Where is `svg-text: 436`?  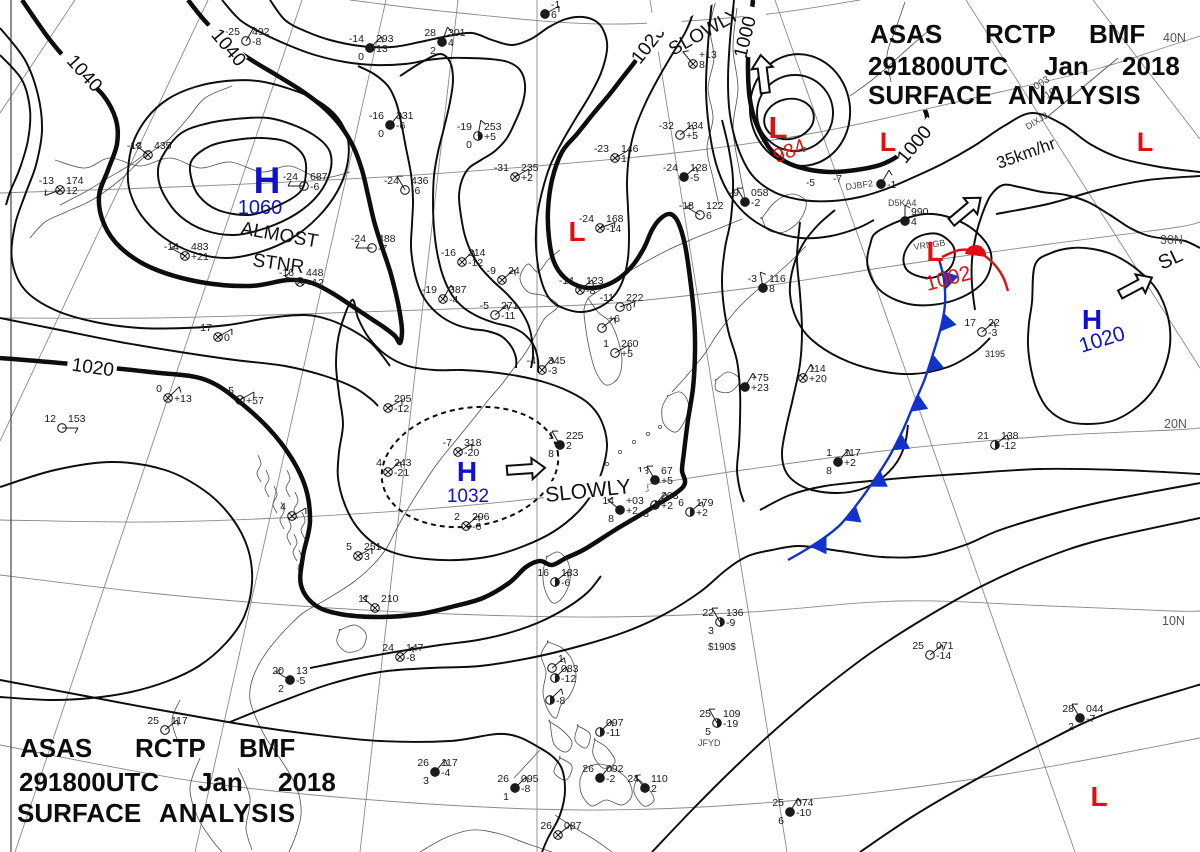
svg-text: 436 is located at coordinates (420, 181).